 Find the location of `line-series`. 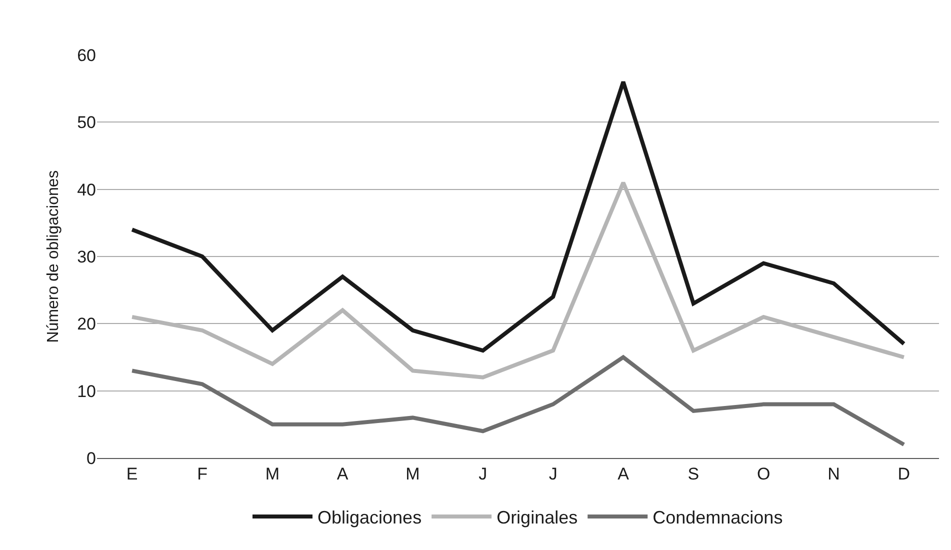

line-series is located at coordinates (518, 401).